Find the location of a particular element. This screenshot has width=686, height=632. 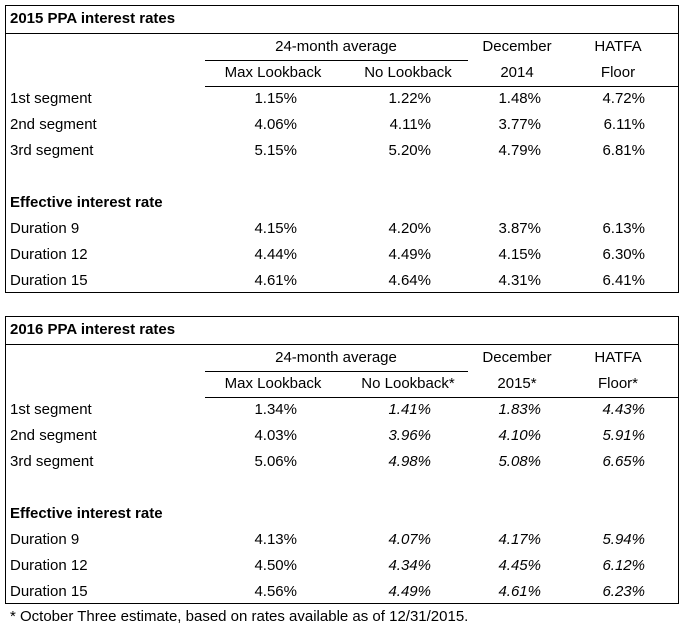

cell-value: 5.15% is located at coordinates (275, 150).